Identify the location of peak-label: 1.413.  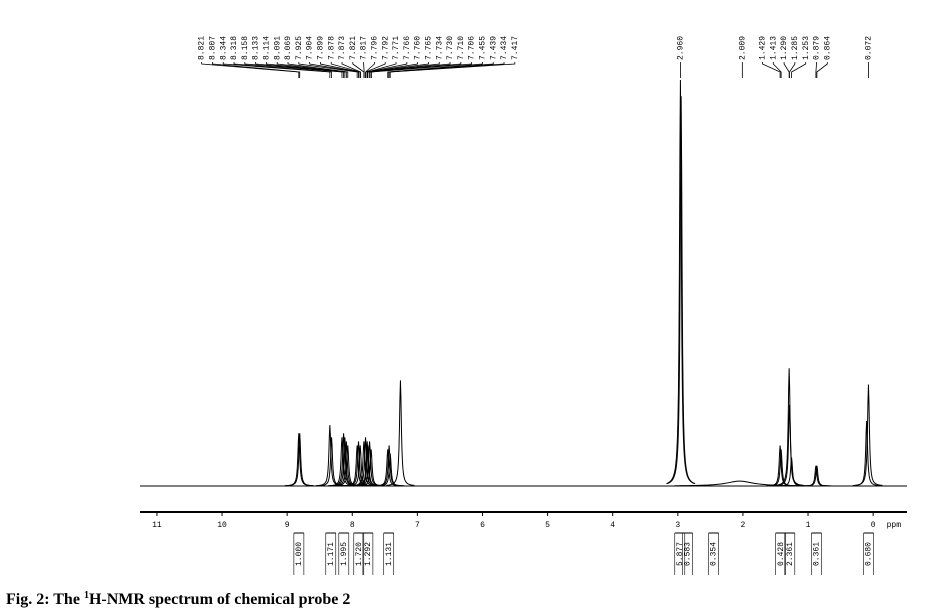
(773, 48).